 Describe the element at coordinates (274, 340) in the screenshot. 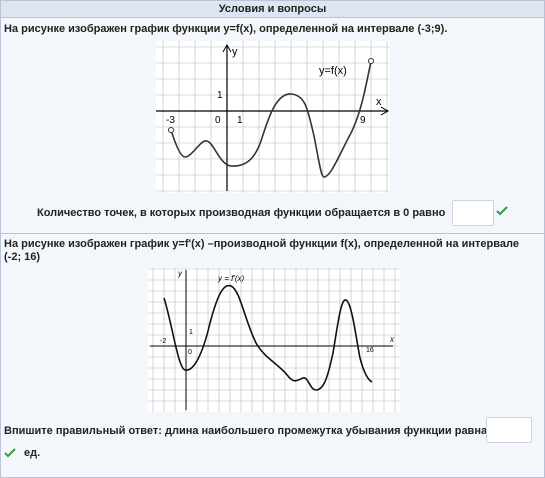

I see `graph: y x y = f'(x) -2 0 1 16` at that location.